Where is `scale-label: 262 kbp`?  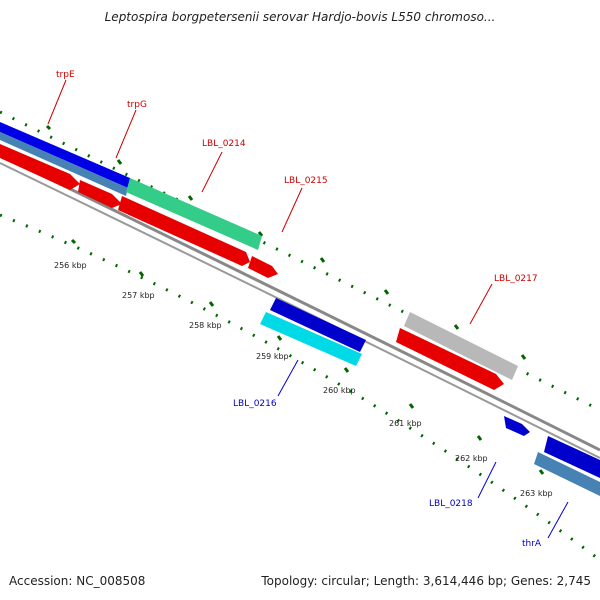 scale-label: 262 kbp is located at coordinates (471, 458).